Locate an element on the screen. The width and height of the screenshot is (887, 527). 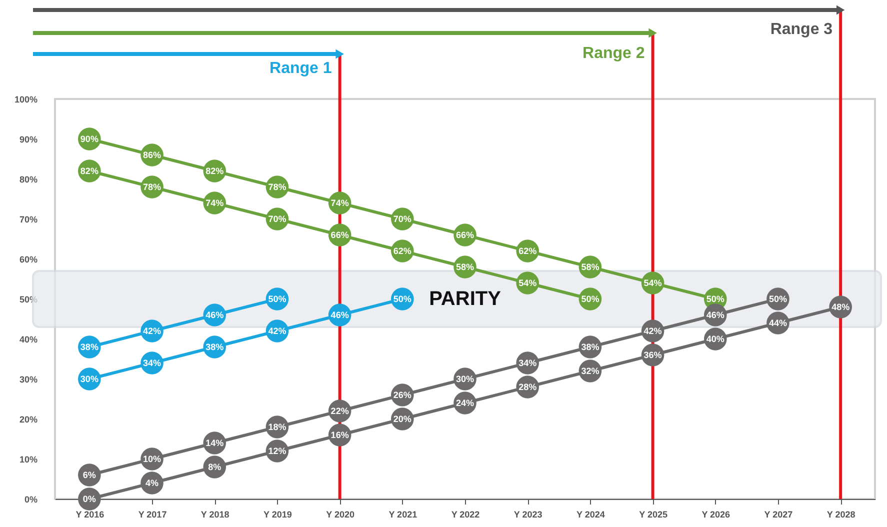
data-label: 14% is located at coordinates (215, 443).